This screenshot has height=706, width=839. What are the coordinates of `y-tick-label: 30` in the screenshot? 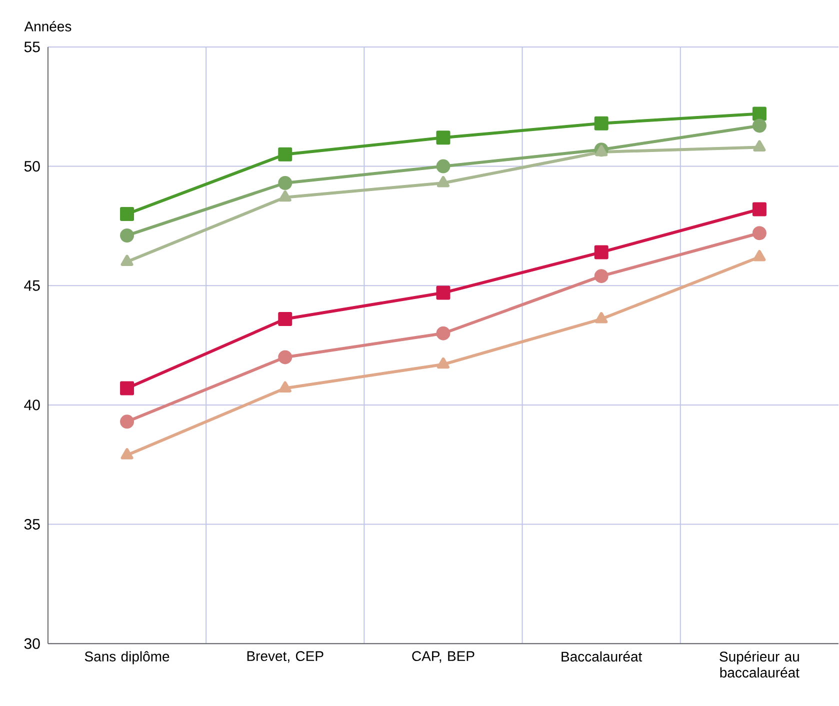 It's located at (32, 644).